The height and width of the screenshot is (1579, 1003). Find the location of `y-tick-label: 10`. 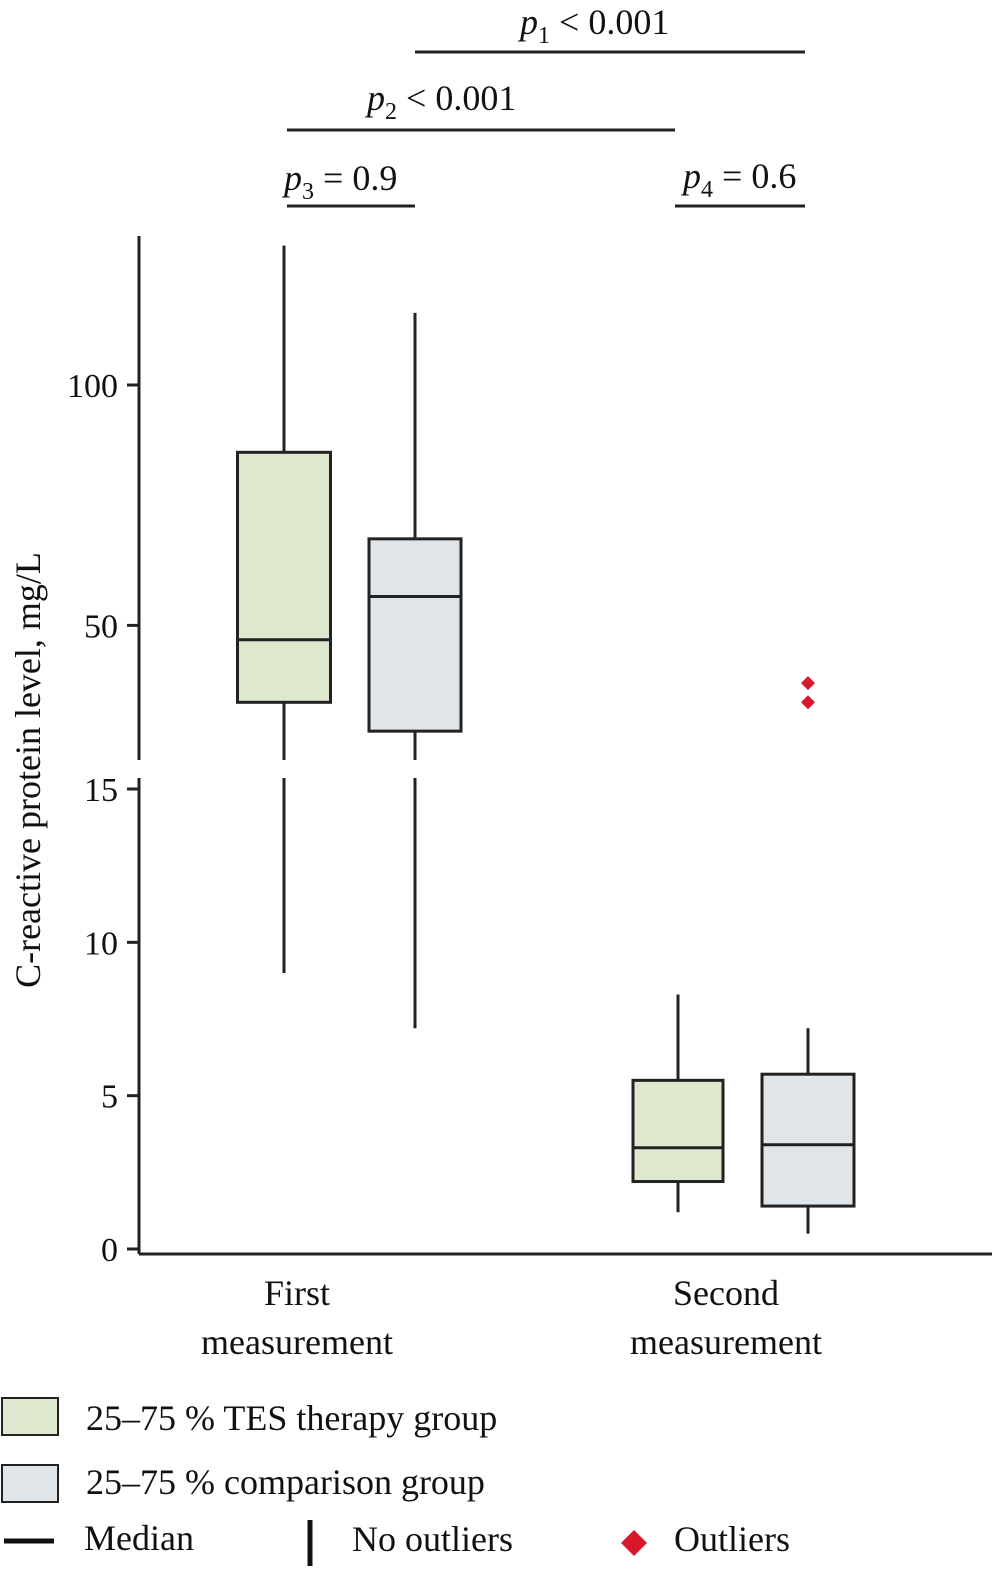

y-tick-label: 10 is located at coordinates (101, 943).